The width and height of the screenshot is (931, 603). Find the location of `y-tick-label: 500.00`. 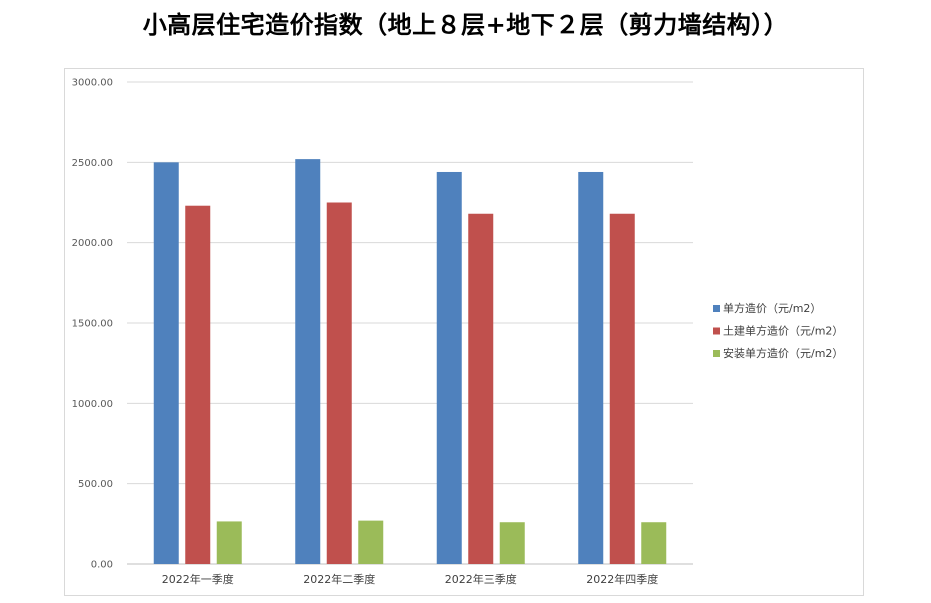

y-tick-label: 500.00 is located at coordinates (95, 484).